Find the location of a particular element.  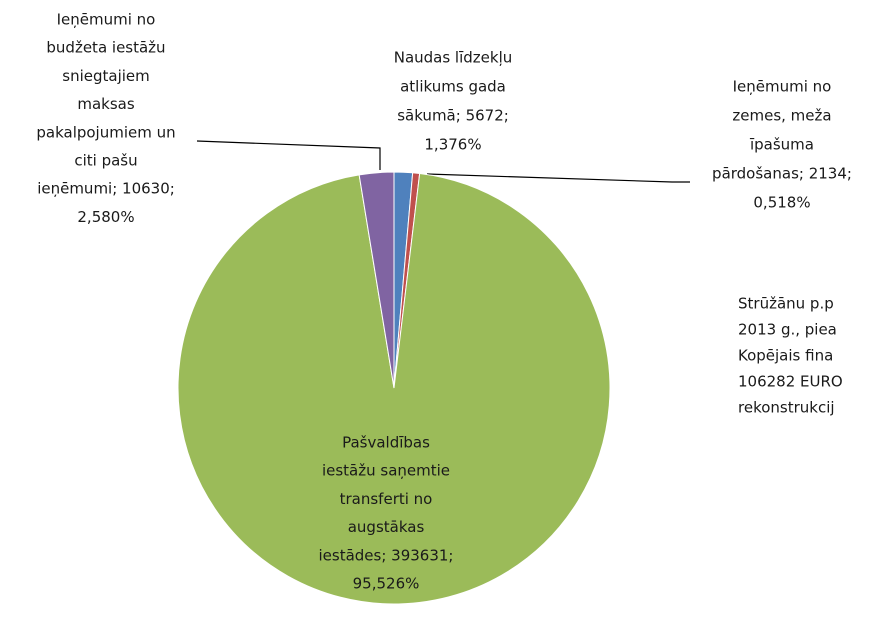

data-label: iestādes; 393631; is located at coordinates (386, 555).